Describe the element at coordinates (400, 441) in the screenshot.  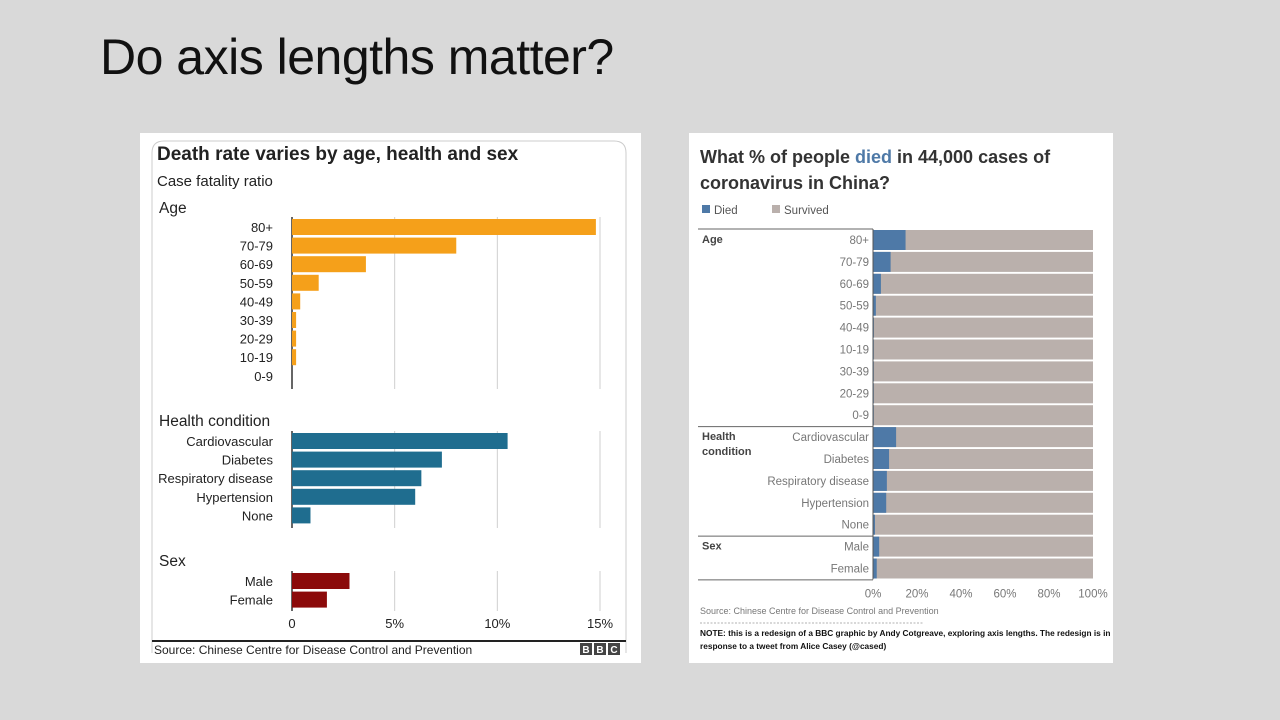
I see `bar-cardiovascular` at that location.